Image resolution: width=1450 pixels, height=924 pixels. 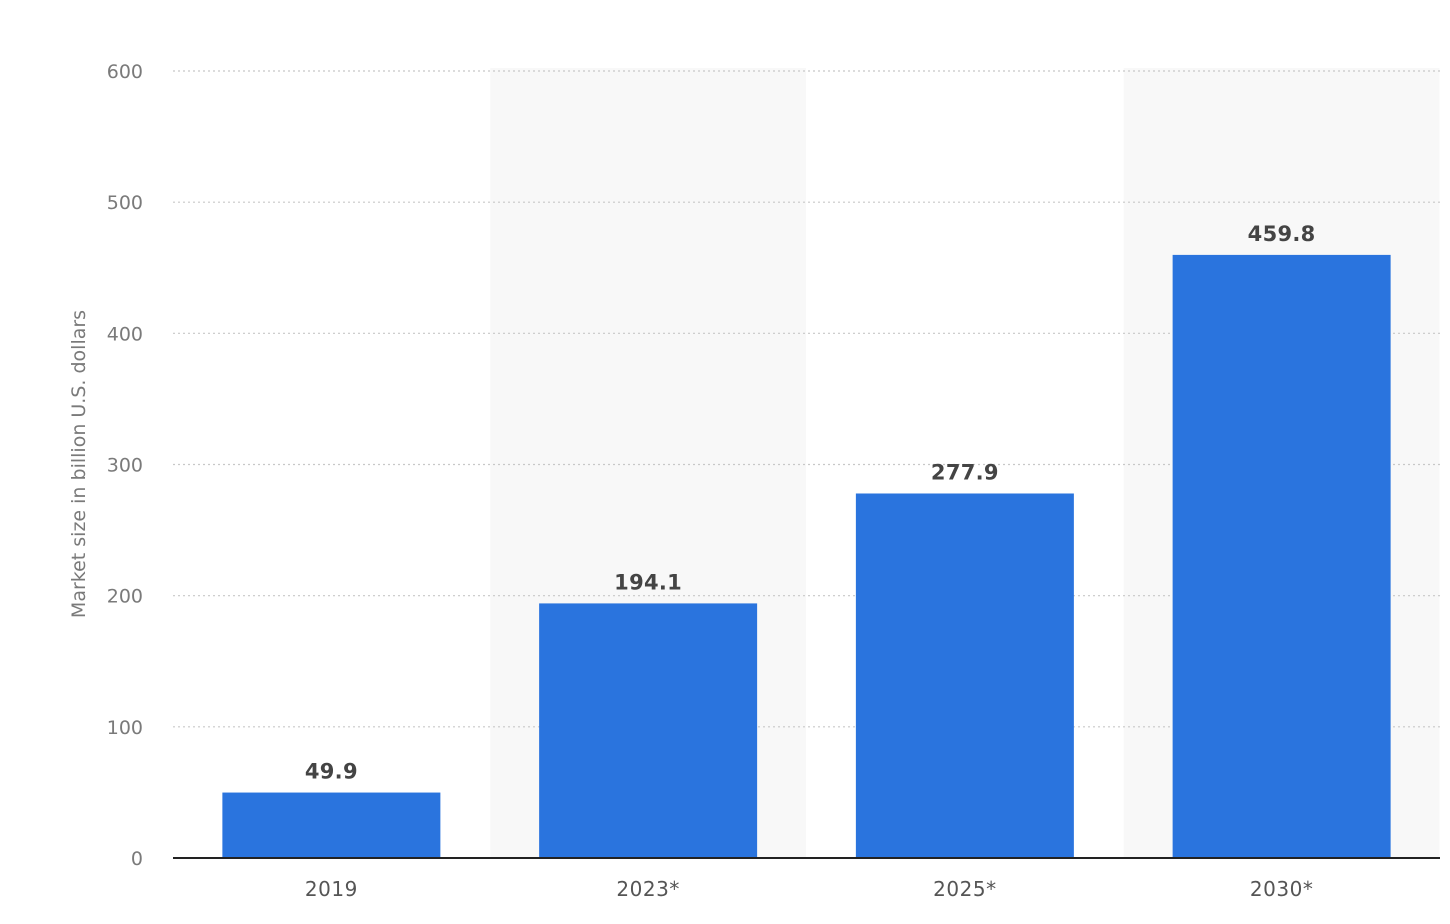 What do you see at coordinates (1281, 889) in the screenshot?
I see `x-tick-label: 2030*` at bounding box center [1281, 889].